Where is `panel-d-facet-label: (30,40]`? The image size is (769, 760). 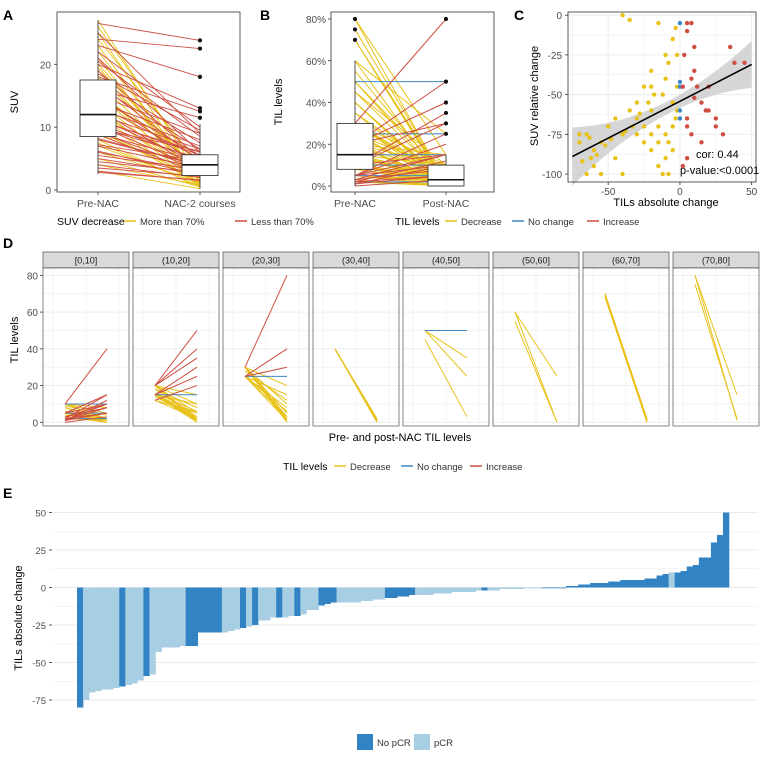 panel-d-facet-label: (30,40] is located at coordinates (356, 261).